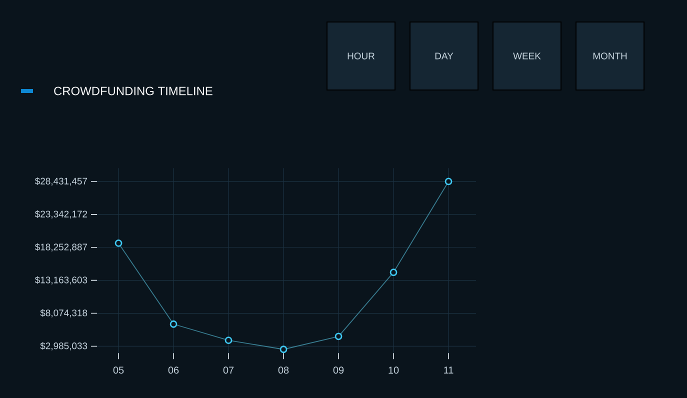 The image size is (687, 398). What do you see at coordinates (61, 181) in the screenshot?
I see `y-tick-label: $28,431,457` at bounding box center [61, 181].